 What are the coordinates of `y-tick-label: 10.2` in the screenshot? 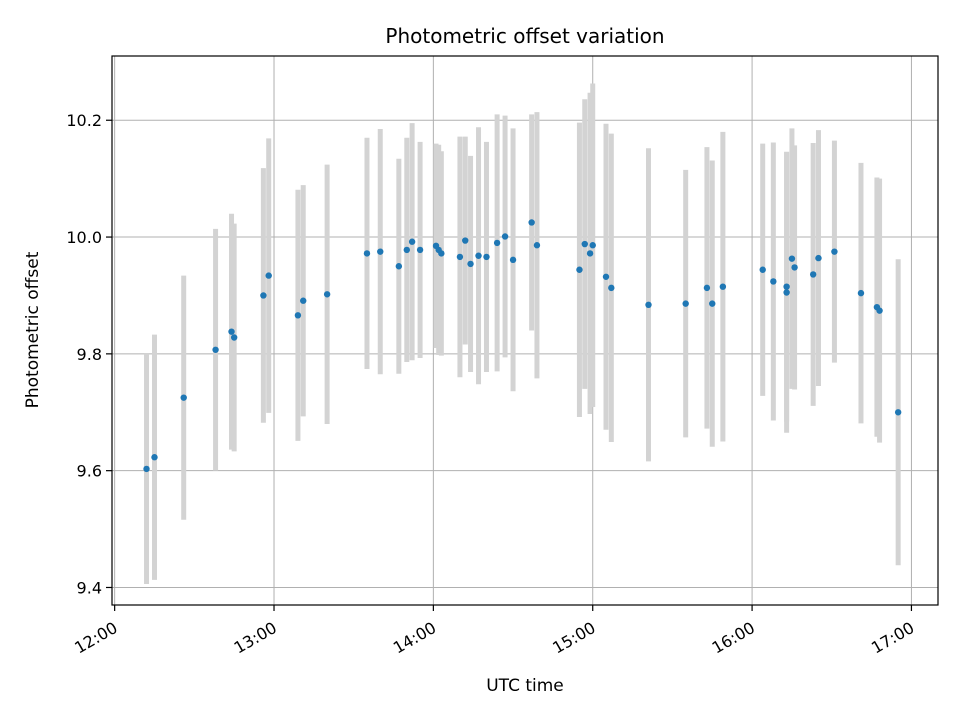 It's located at (84, 120).